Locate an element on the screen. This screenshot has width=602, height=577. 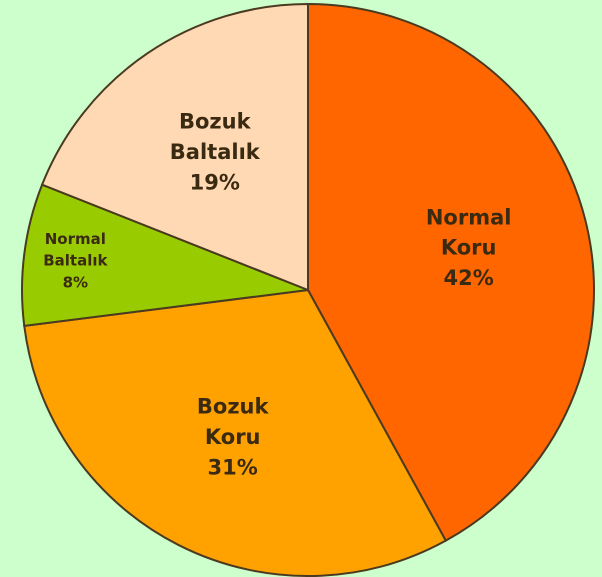
slice-label: Normal Koru 42% is located at coordinates (469, 247).